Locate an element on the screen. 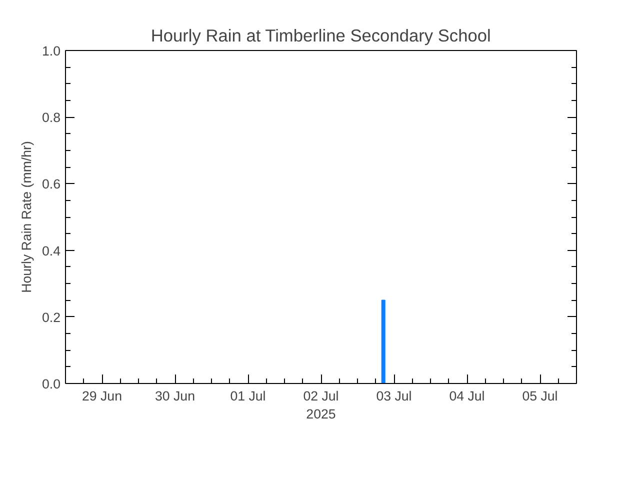  x-tick-label: 05 Jul is located at coordinates (540, 396).